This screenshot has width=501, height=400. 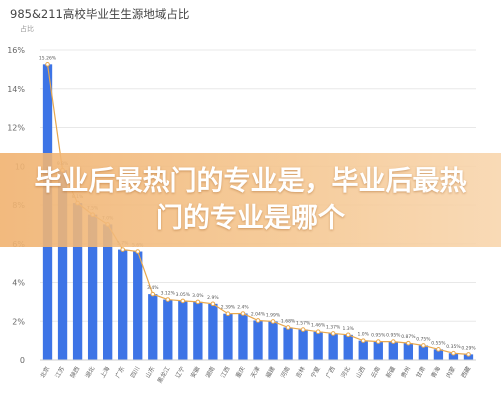 I want to click on data-label: 3.0%, so click(x=198, y=296).